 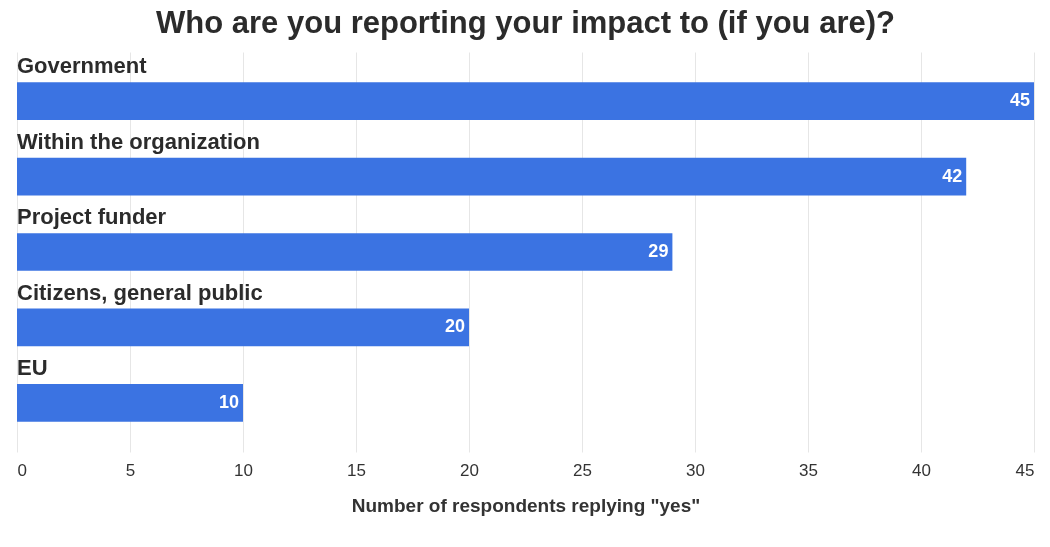 I want to click on x-tick-label: 30, so click(x=695, y=470).